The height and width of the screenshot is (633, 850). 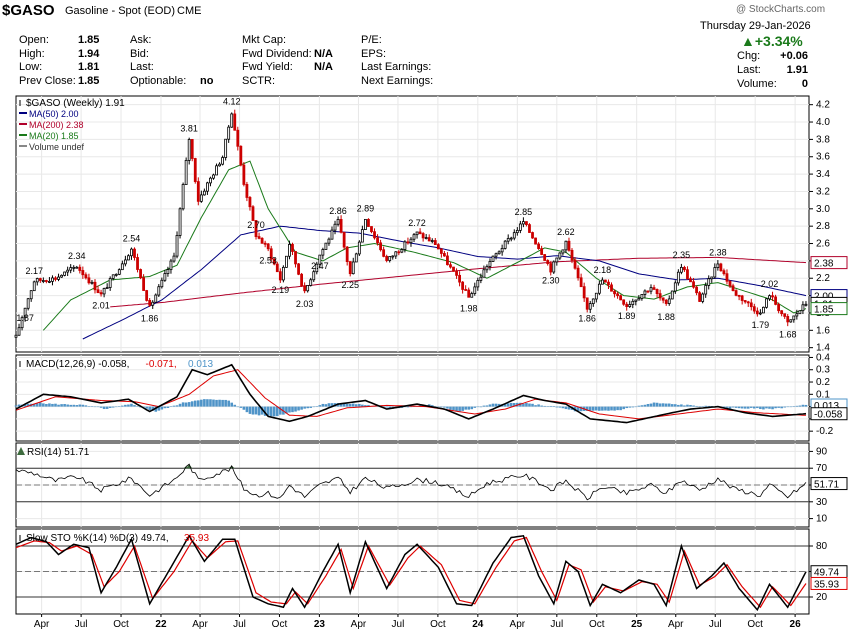 I want to click on y-tick-label: -0.2, so click(x=825, y=431).